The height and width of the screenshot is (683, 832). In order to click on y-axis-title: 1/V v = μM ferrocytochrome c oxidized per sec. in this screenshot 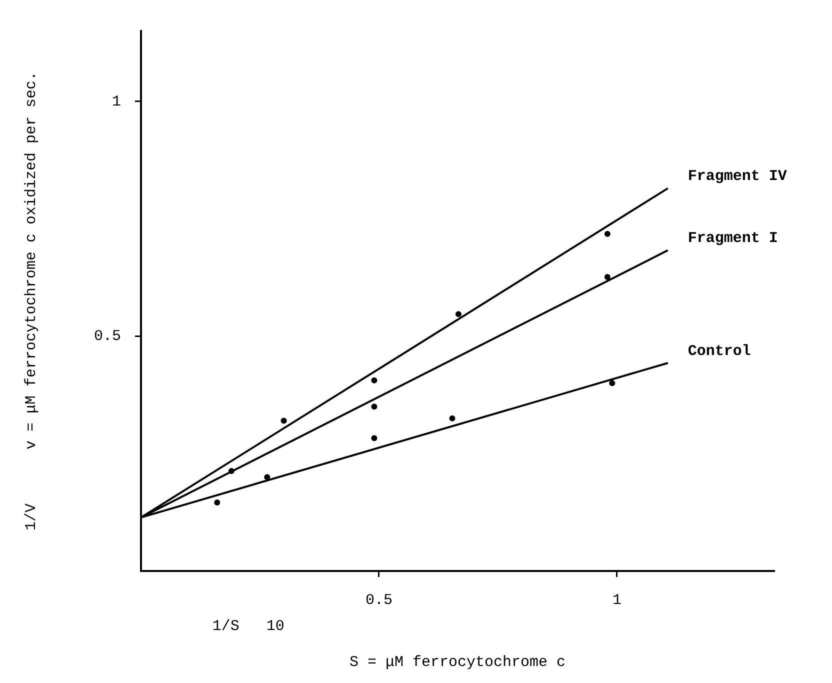, I will do `click(31, 301)`.